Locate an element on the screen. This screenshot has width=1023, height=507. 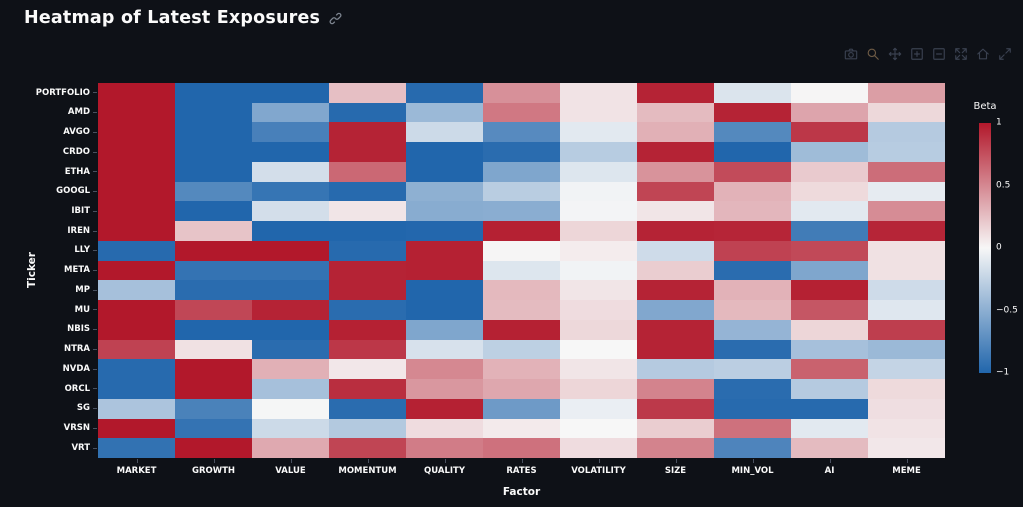
heatmap-cell-iren-min_vol is located at coordinates (752, 231).